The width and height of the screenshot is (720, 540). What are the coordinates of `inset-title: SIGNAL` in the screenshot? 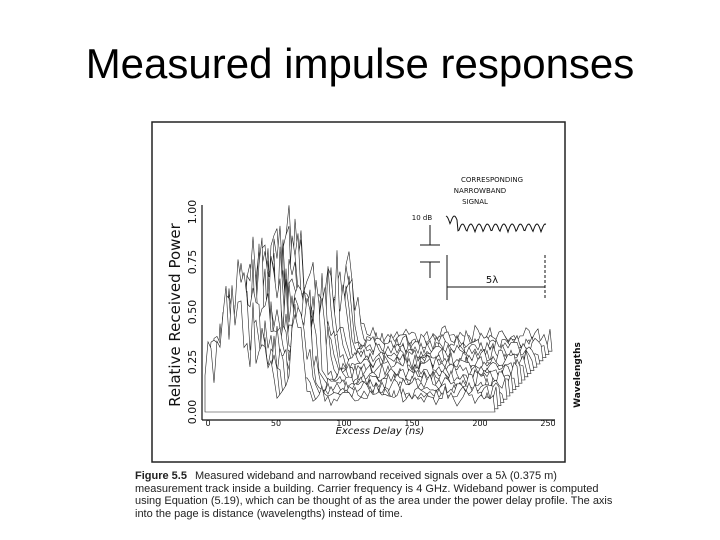 It's located at (475, 202).